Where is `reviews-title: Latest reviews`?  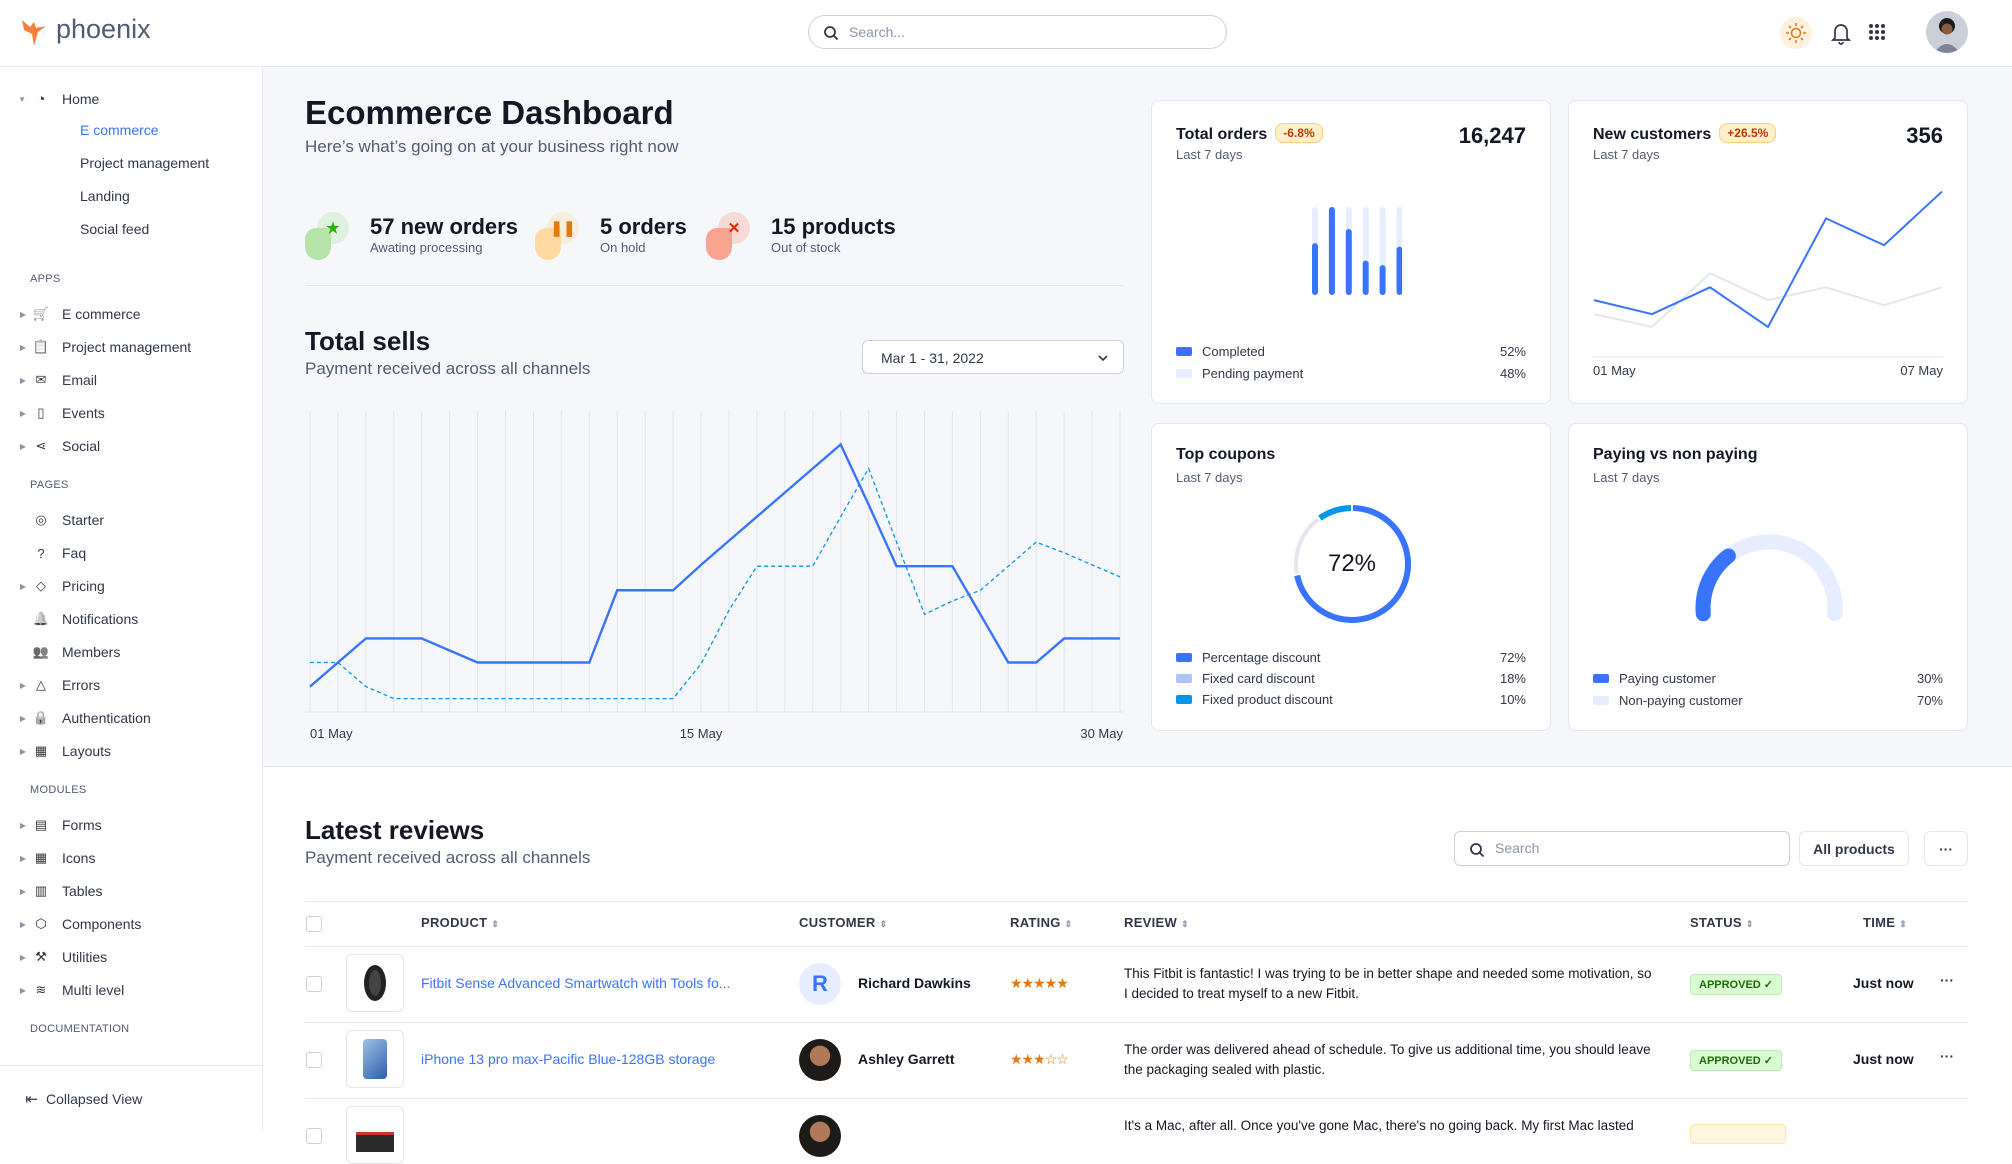
reviews-title: Latest reviews is located at coordinates (395, 830).